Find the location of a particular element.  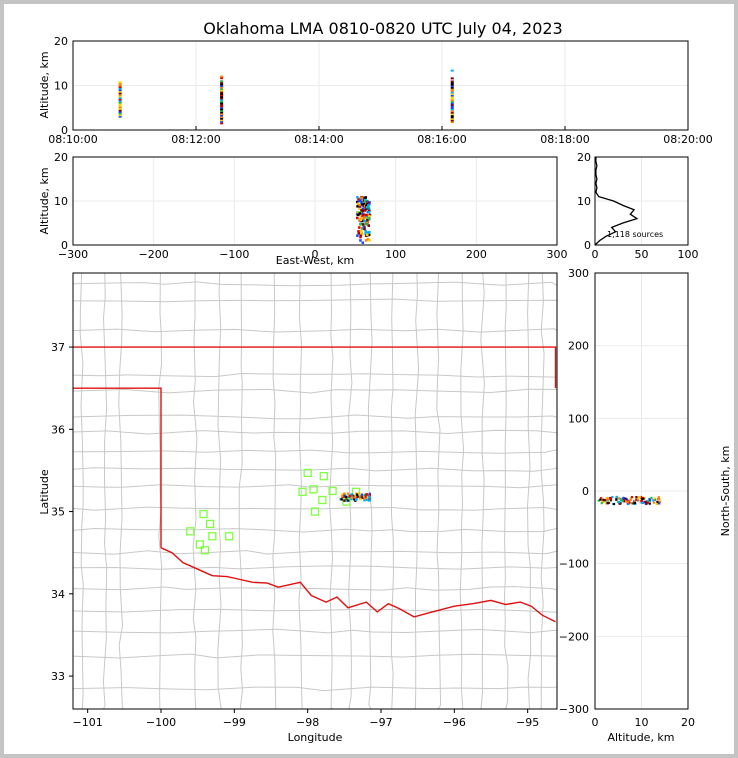

time-height-ylabel: Altitude, km is located at coordinates (44, 84).